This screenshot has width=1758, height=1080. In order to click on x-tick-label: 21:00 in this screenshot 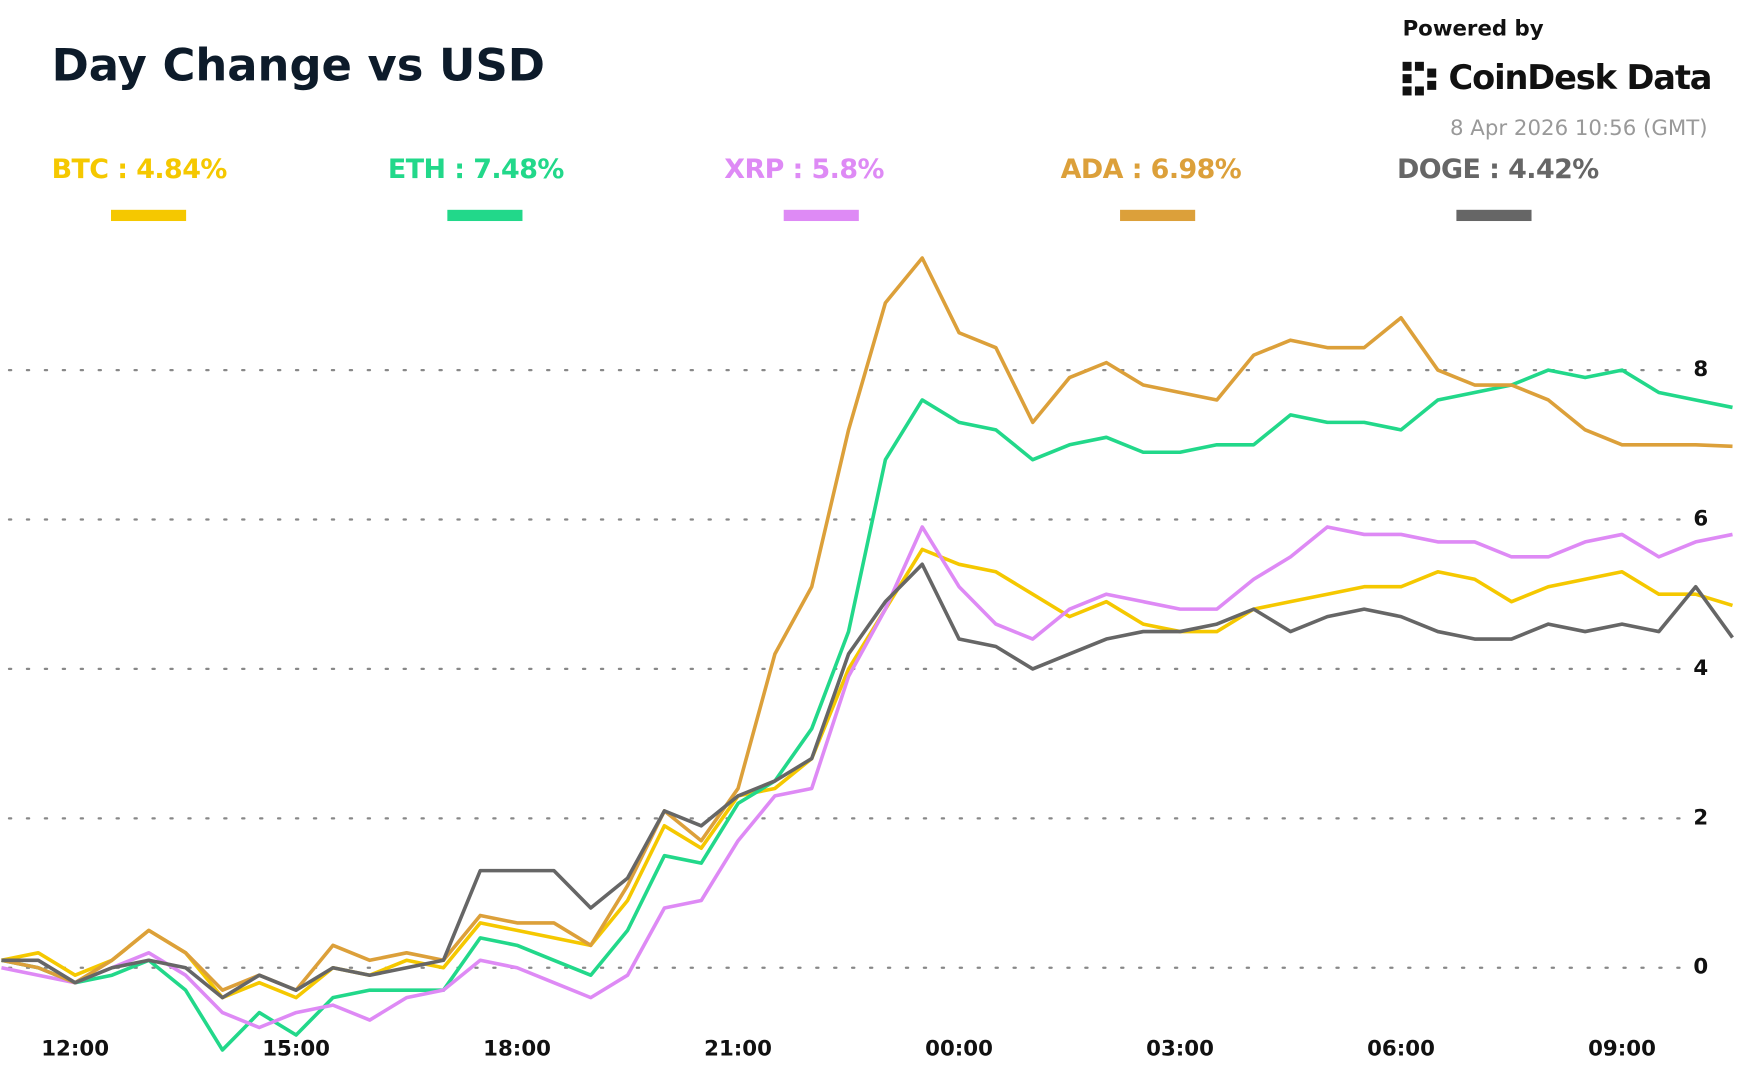, I will do `click(738, 1049)`.